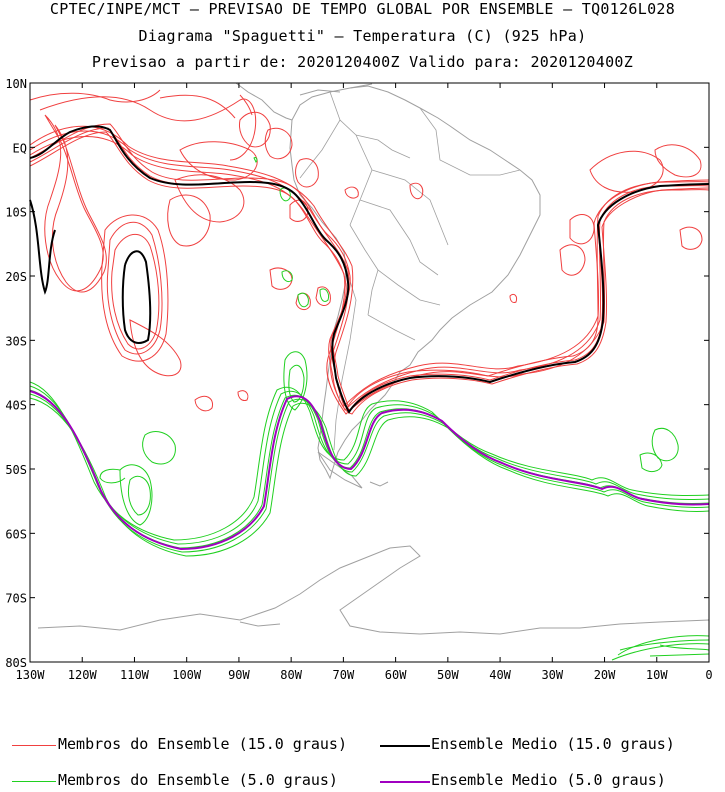  Describe the element at coordinates (202, 744) in the screenshot. I see `legend-label-member15: Membros do Ensemble (15.0 graus)` at that location.